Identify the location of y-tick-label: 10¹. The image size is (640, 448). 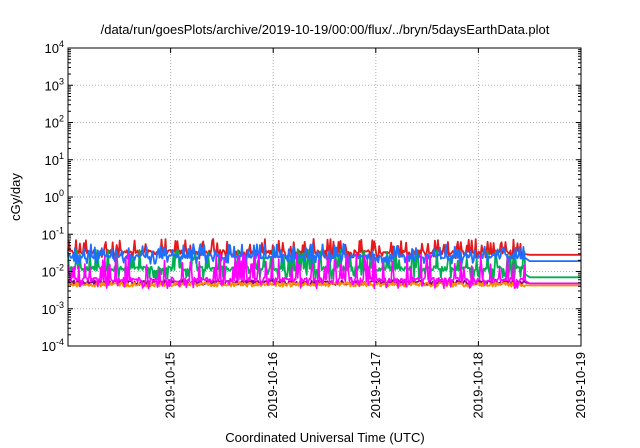
(54, 159).